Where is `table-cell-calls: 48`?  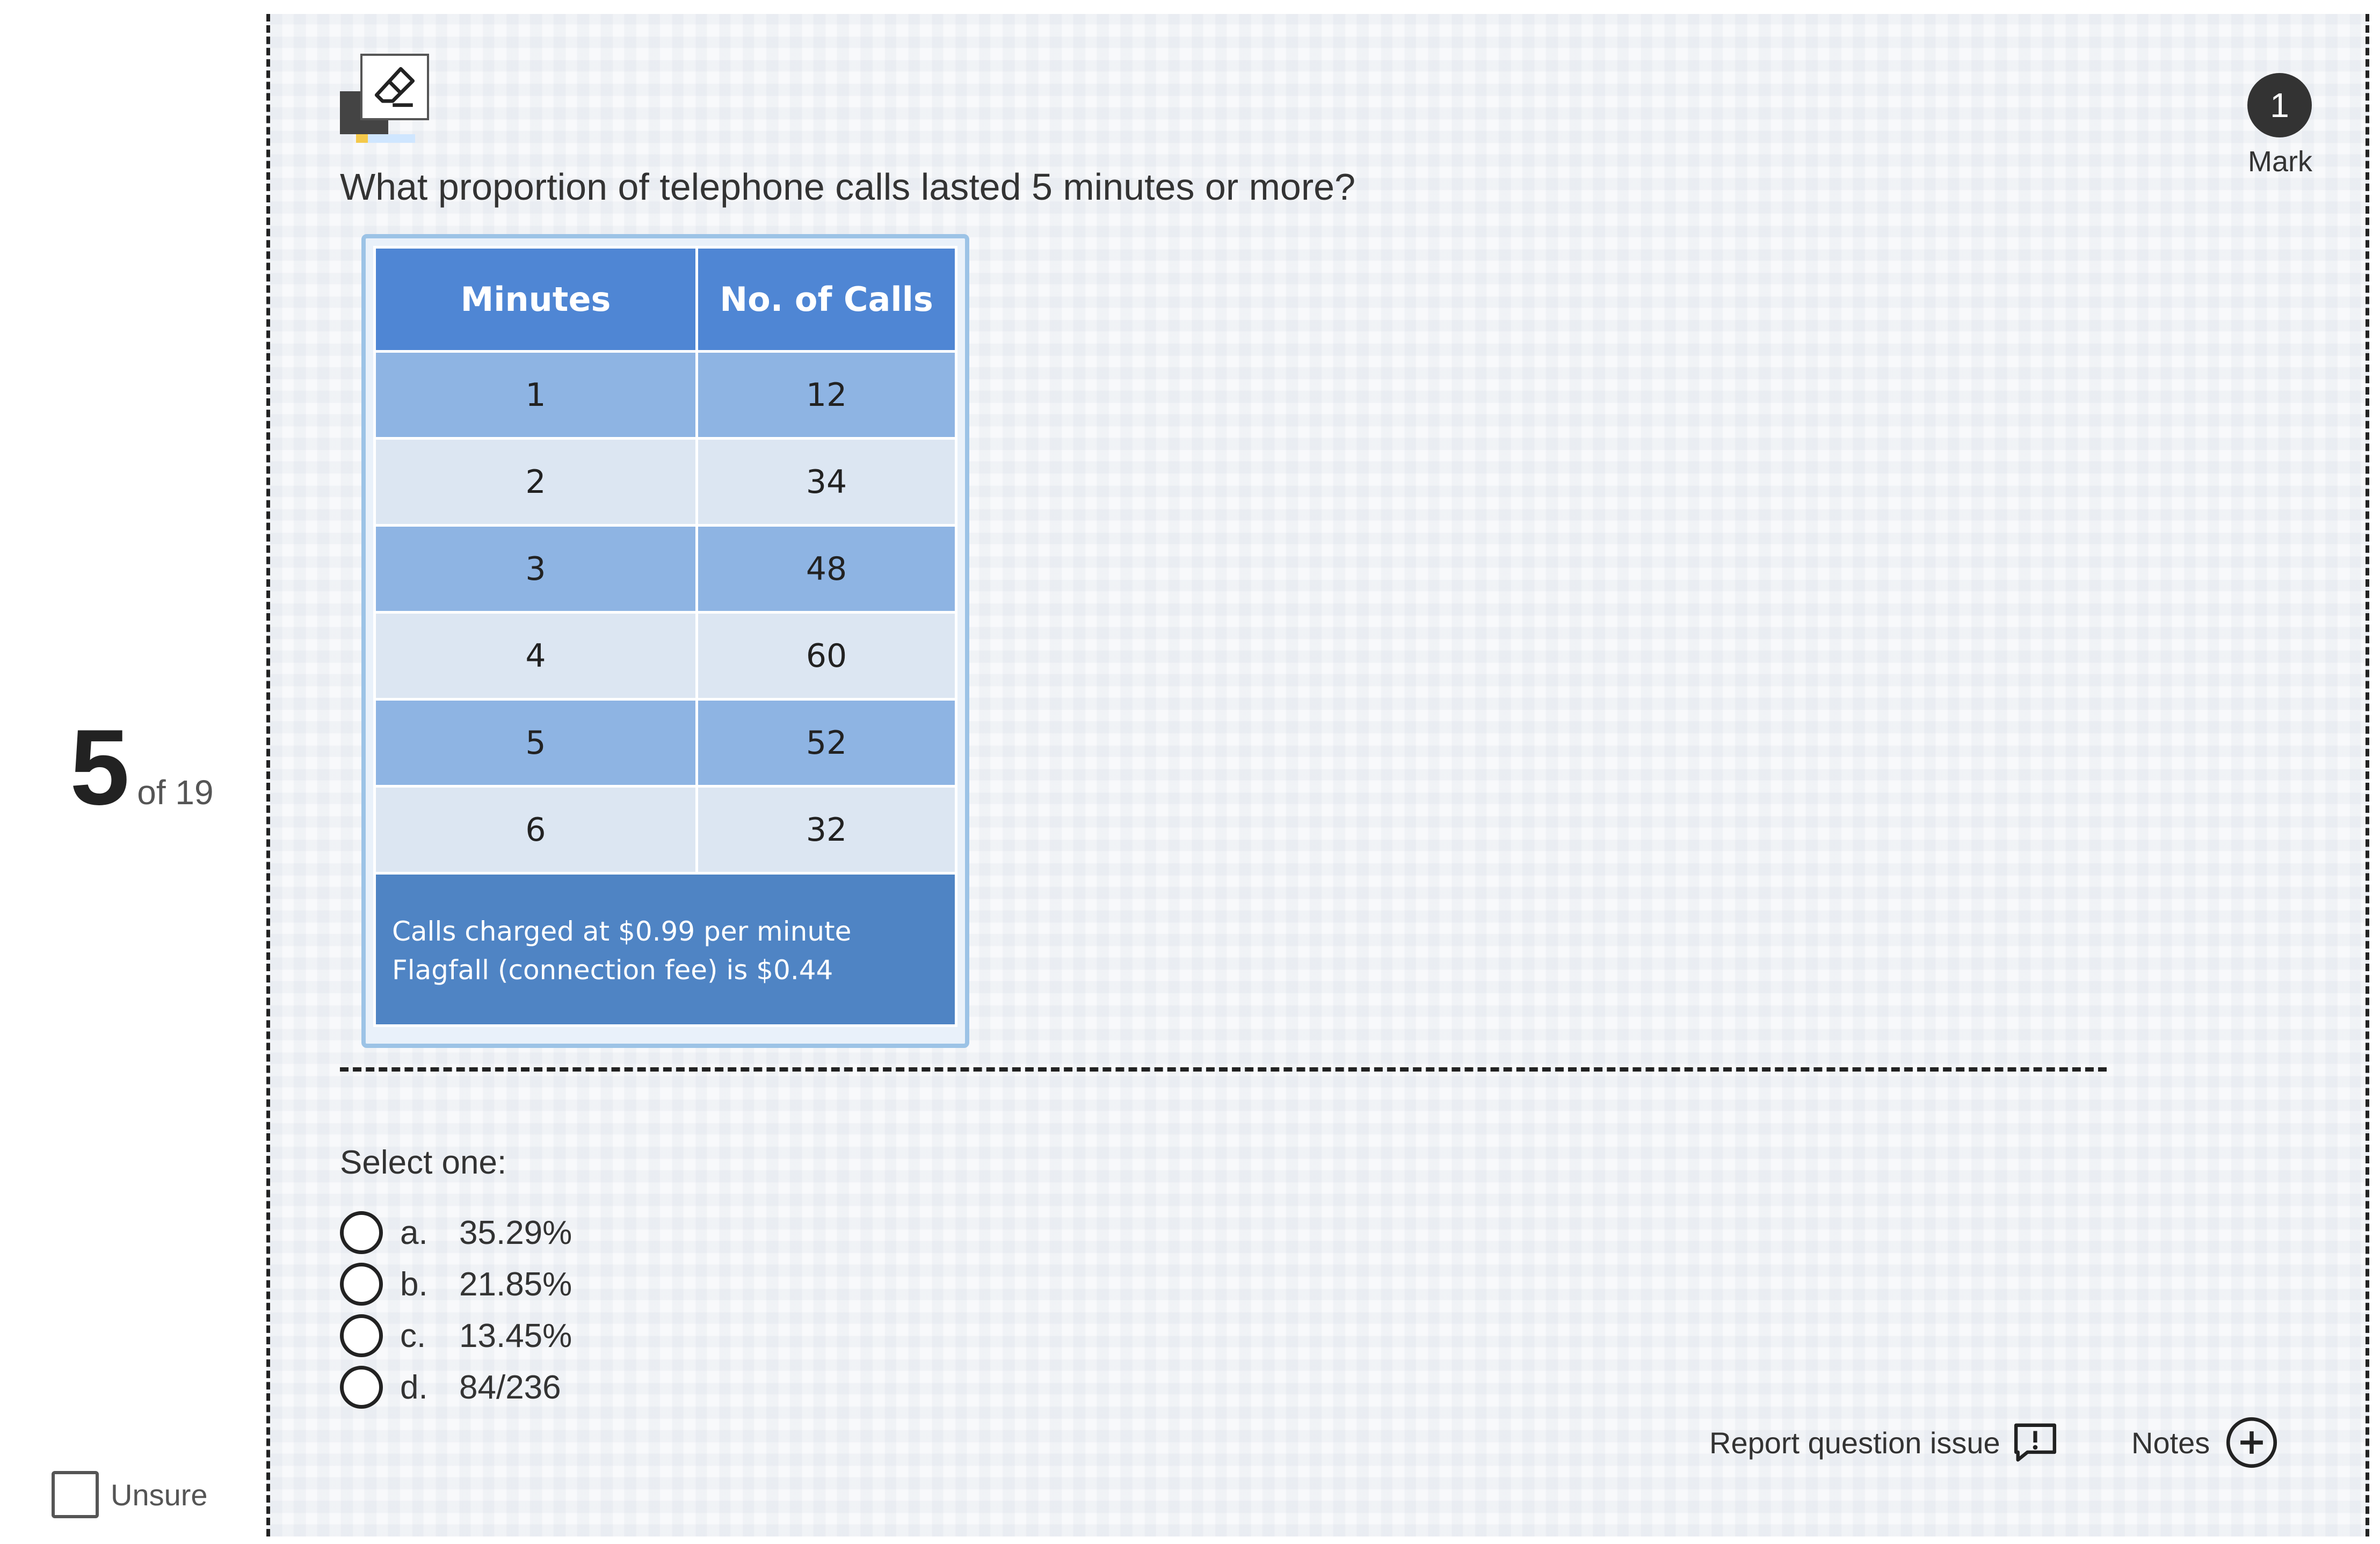 table-cell-calls: 48 is located at coordinates (826, 569).